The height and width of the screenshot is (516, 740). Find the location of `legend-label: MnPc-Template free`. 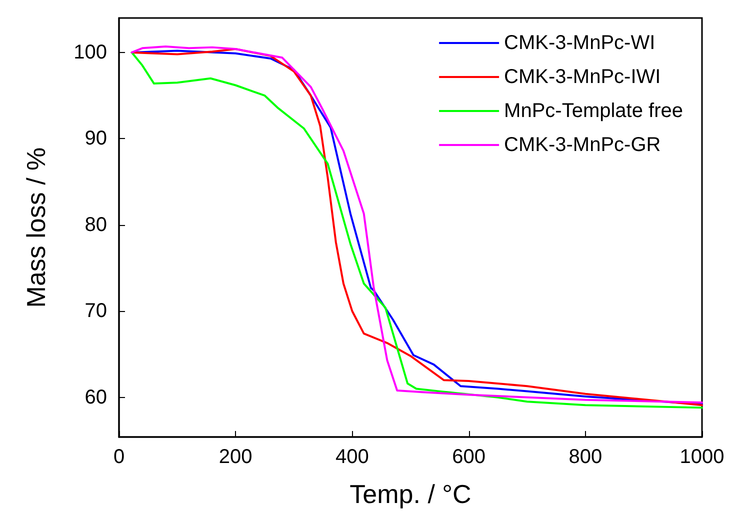

legend-label: MnPc-Template free is located at coordinates (594, 111).